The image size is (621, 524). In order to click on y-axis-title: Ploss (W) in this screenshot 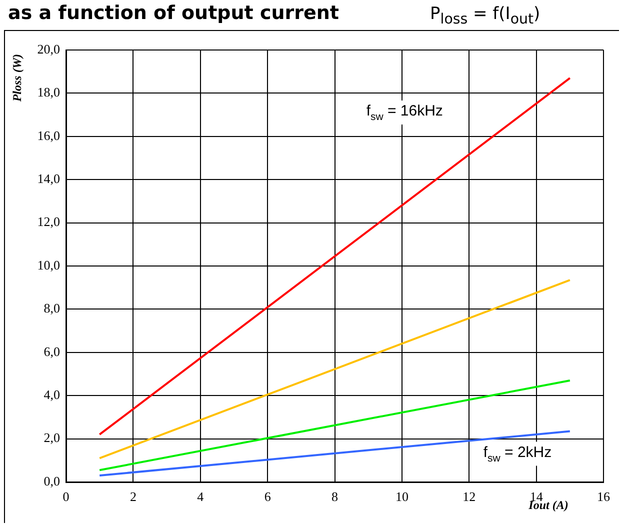, I will do `click(17, 78)`.